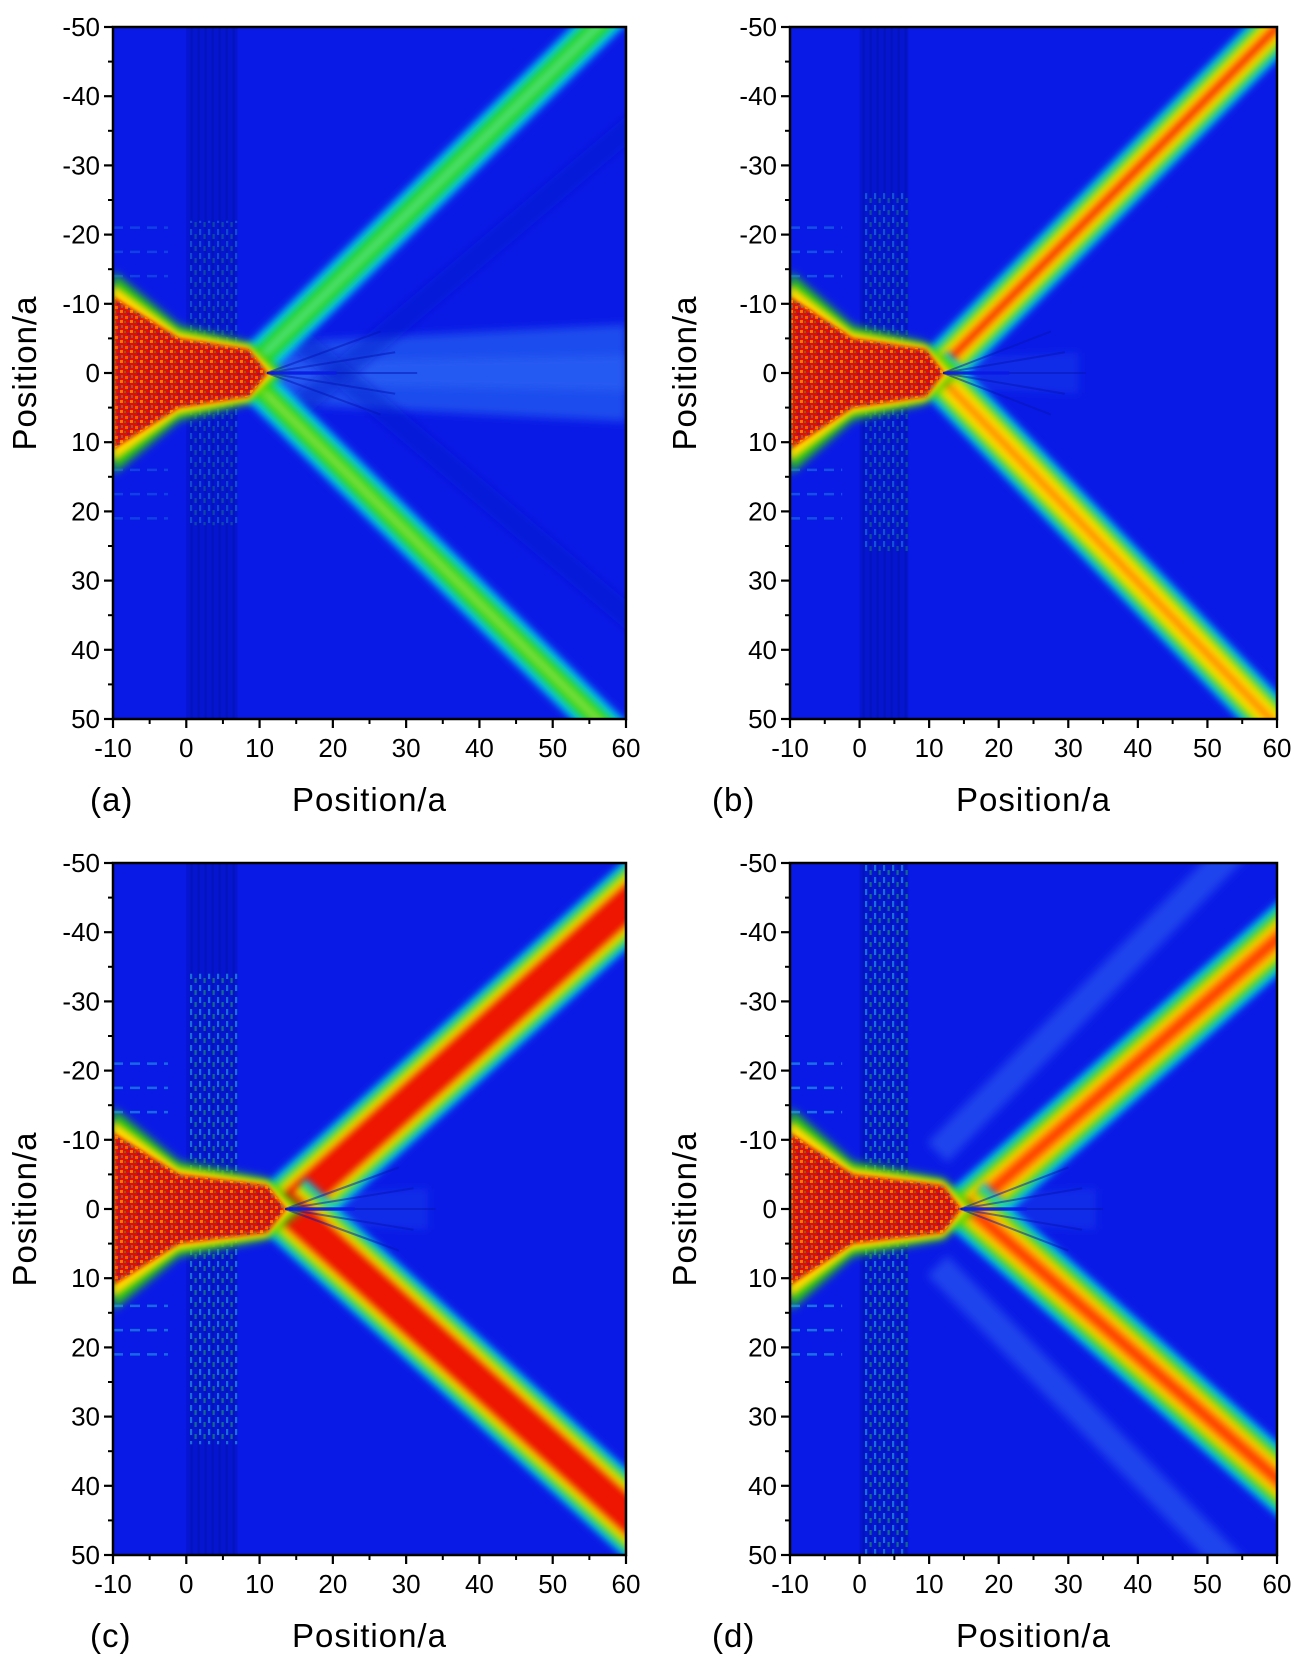 The width and height of the screenshot is (1304, 1667). What do you see at coordinates (684, 373) in the screenshot?
I see `panel-b-y-axis-title: Position/a` at bounding box center [684, 373].